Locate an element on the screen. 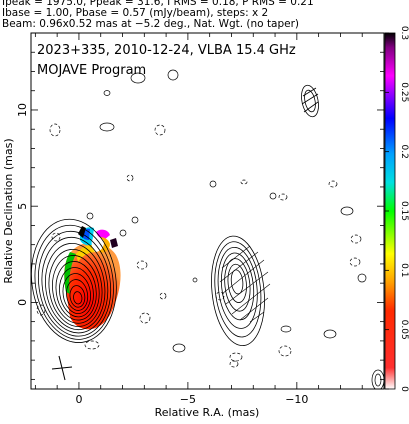 The width and height of the screenshot is (409, 424). jet-knot-contours is located at coordinates (238, 291).